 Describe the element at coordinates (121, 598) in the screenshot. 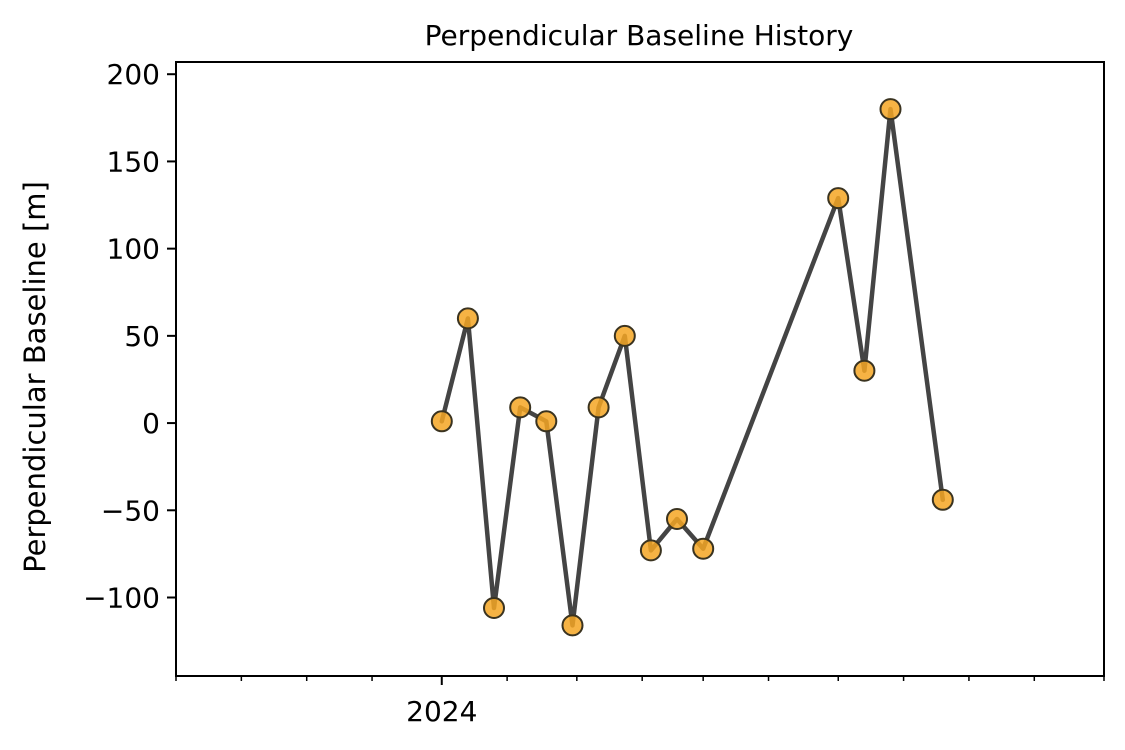

I see `y-tick-label: −100` at that location.